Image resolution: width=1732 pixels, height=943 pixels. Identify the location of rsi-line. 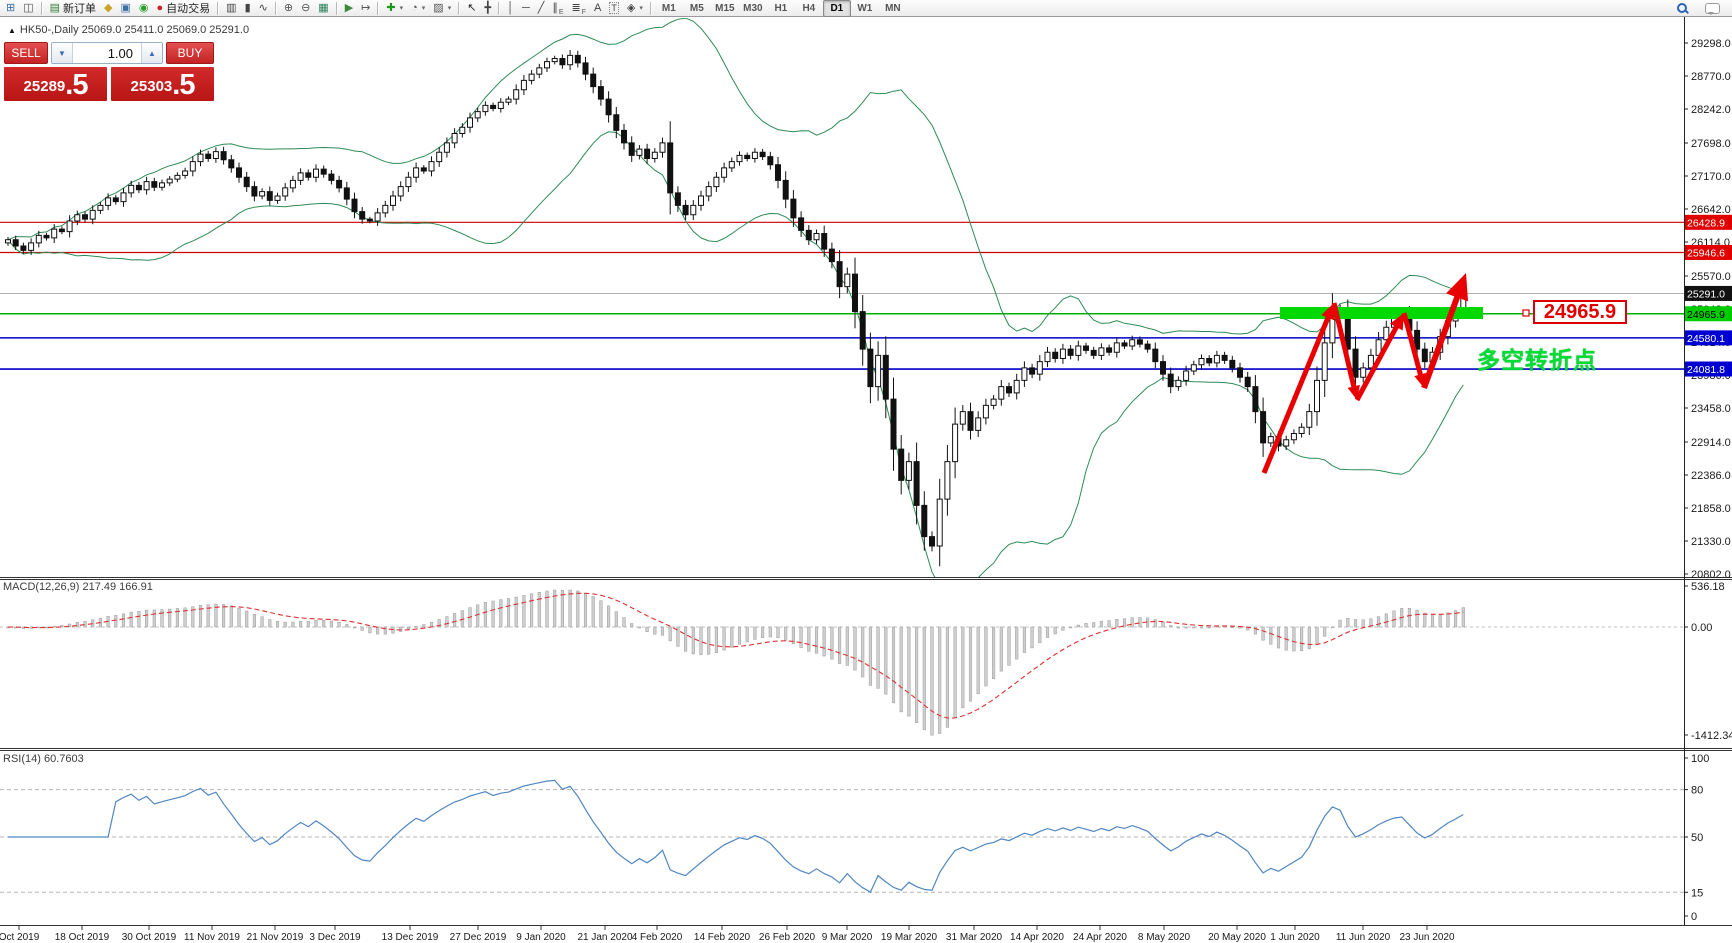
(736, 836).